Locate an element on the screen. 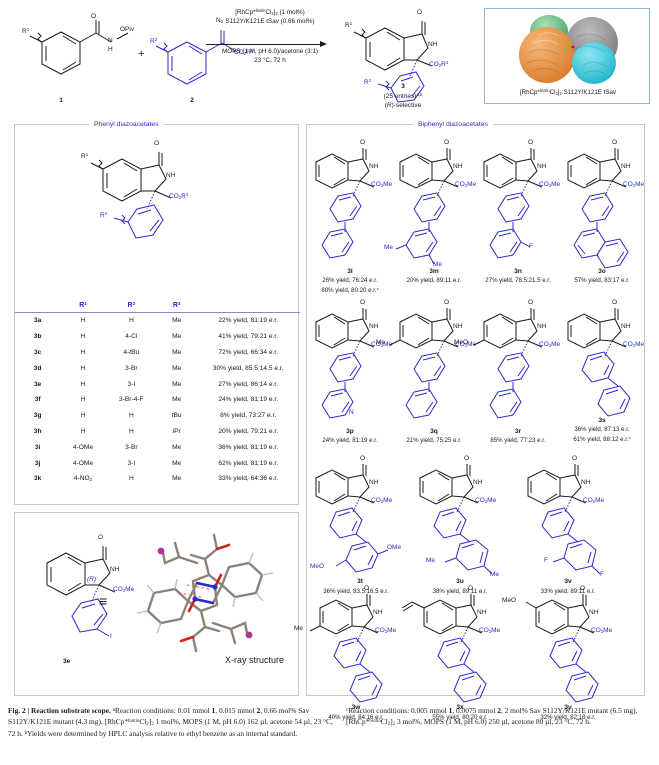 This screenshot has width=659, height=765. header-r3: R3 is located at coordinates (176, 305).